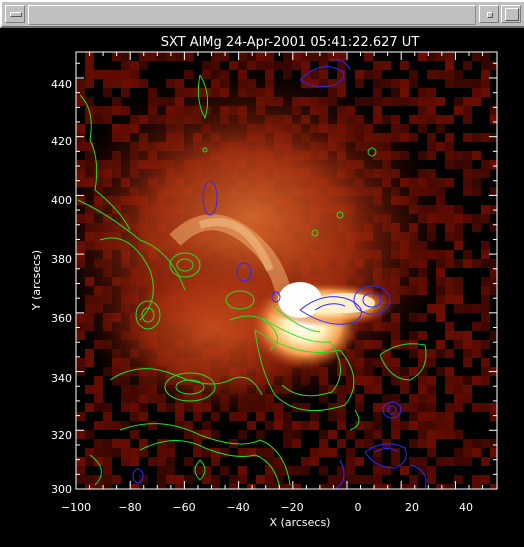 The height and width of the screenshot is (547, 524). I want to click on window-titlebar, so click(262, 14).